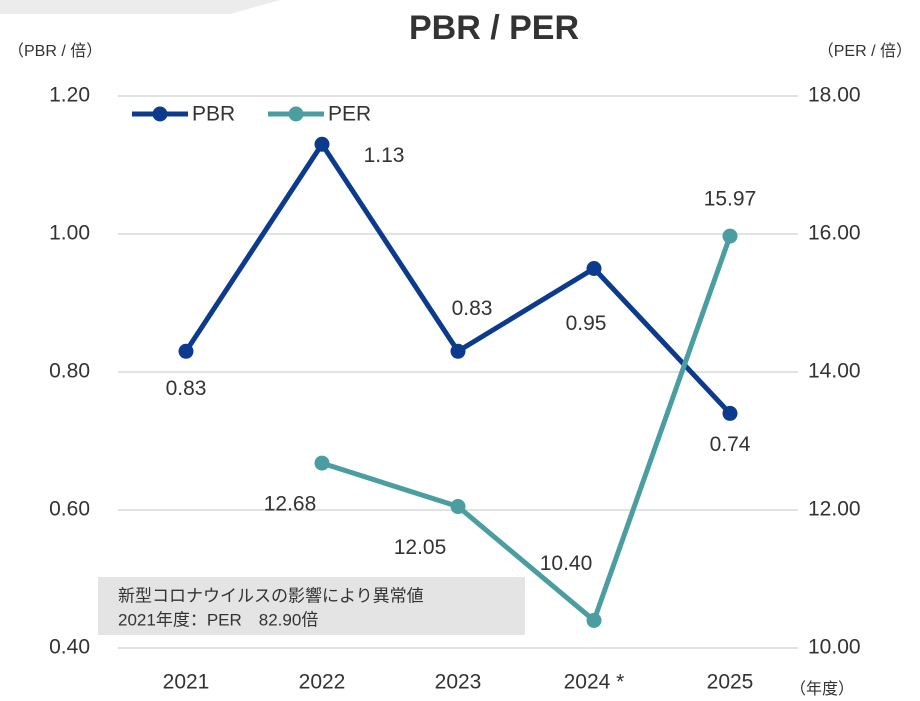  What do you see at coordinates (322, 682) in the screenshot?
I see `x-tick-label: 2022` at bounding box center [322, 682].